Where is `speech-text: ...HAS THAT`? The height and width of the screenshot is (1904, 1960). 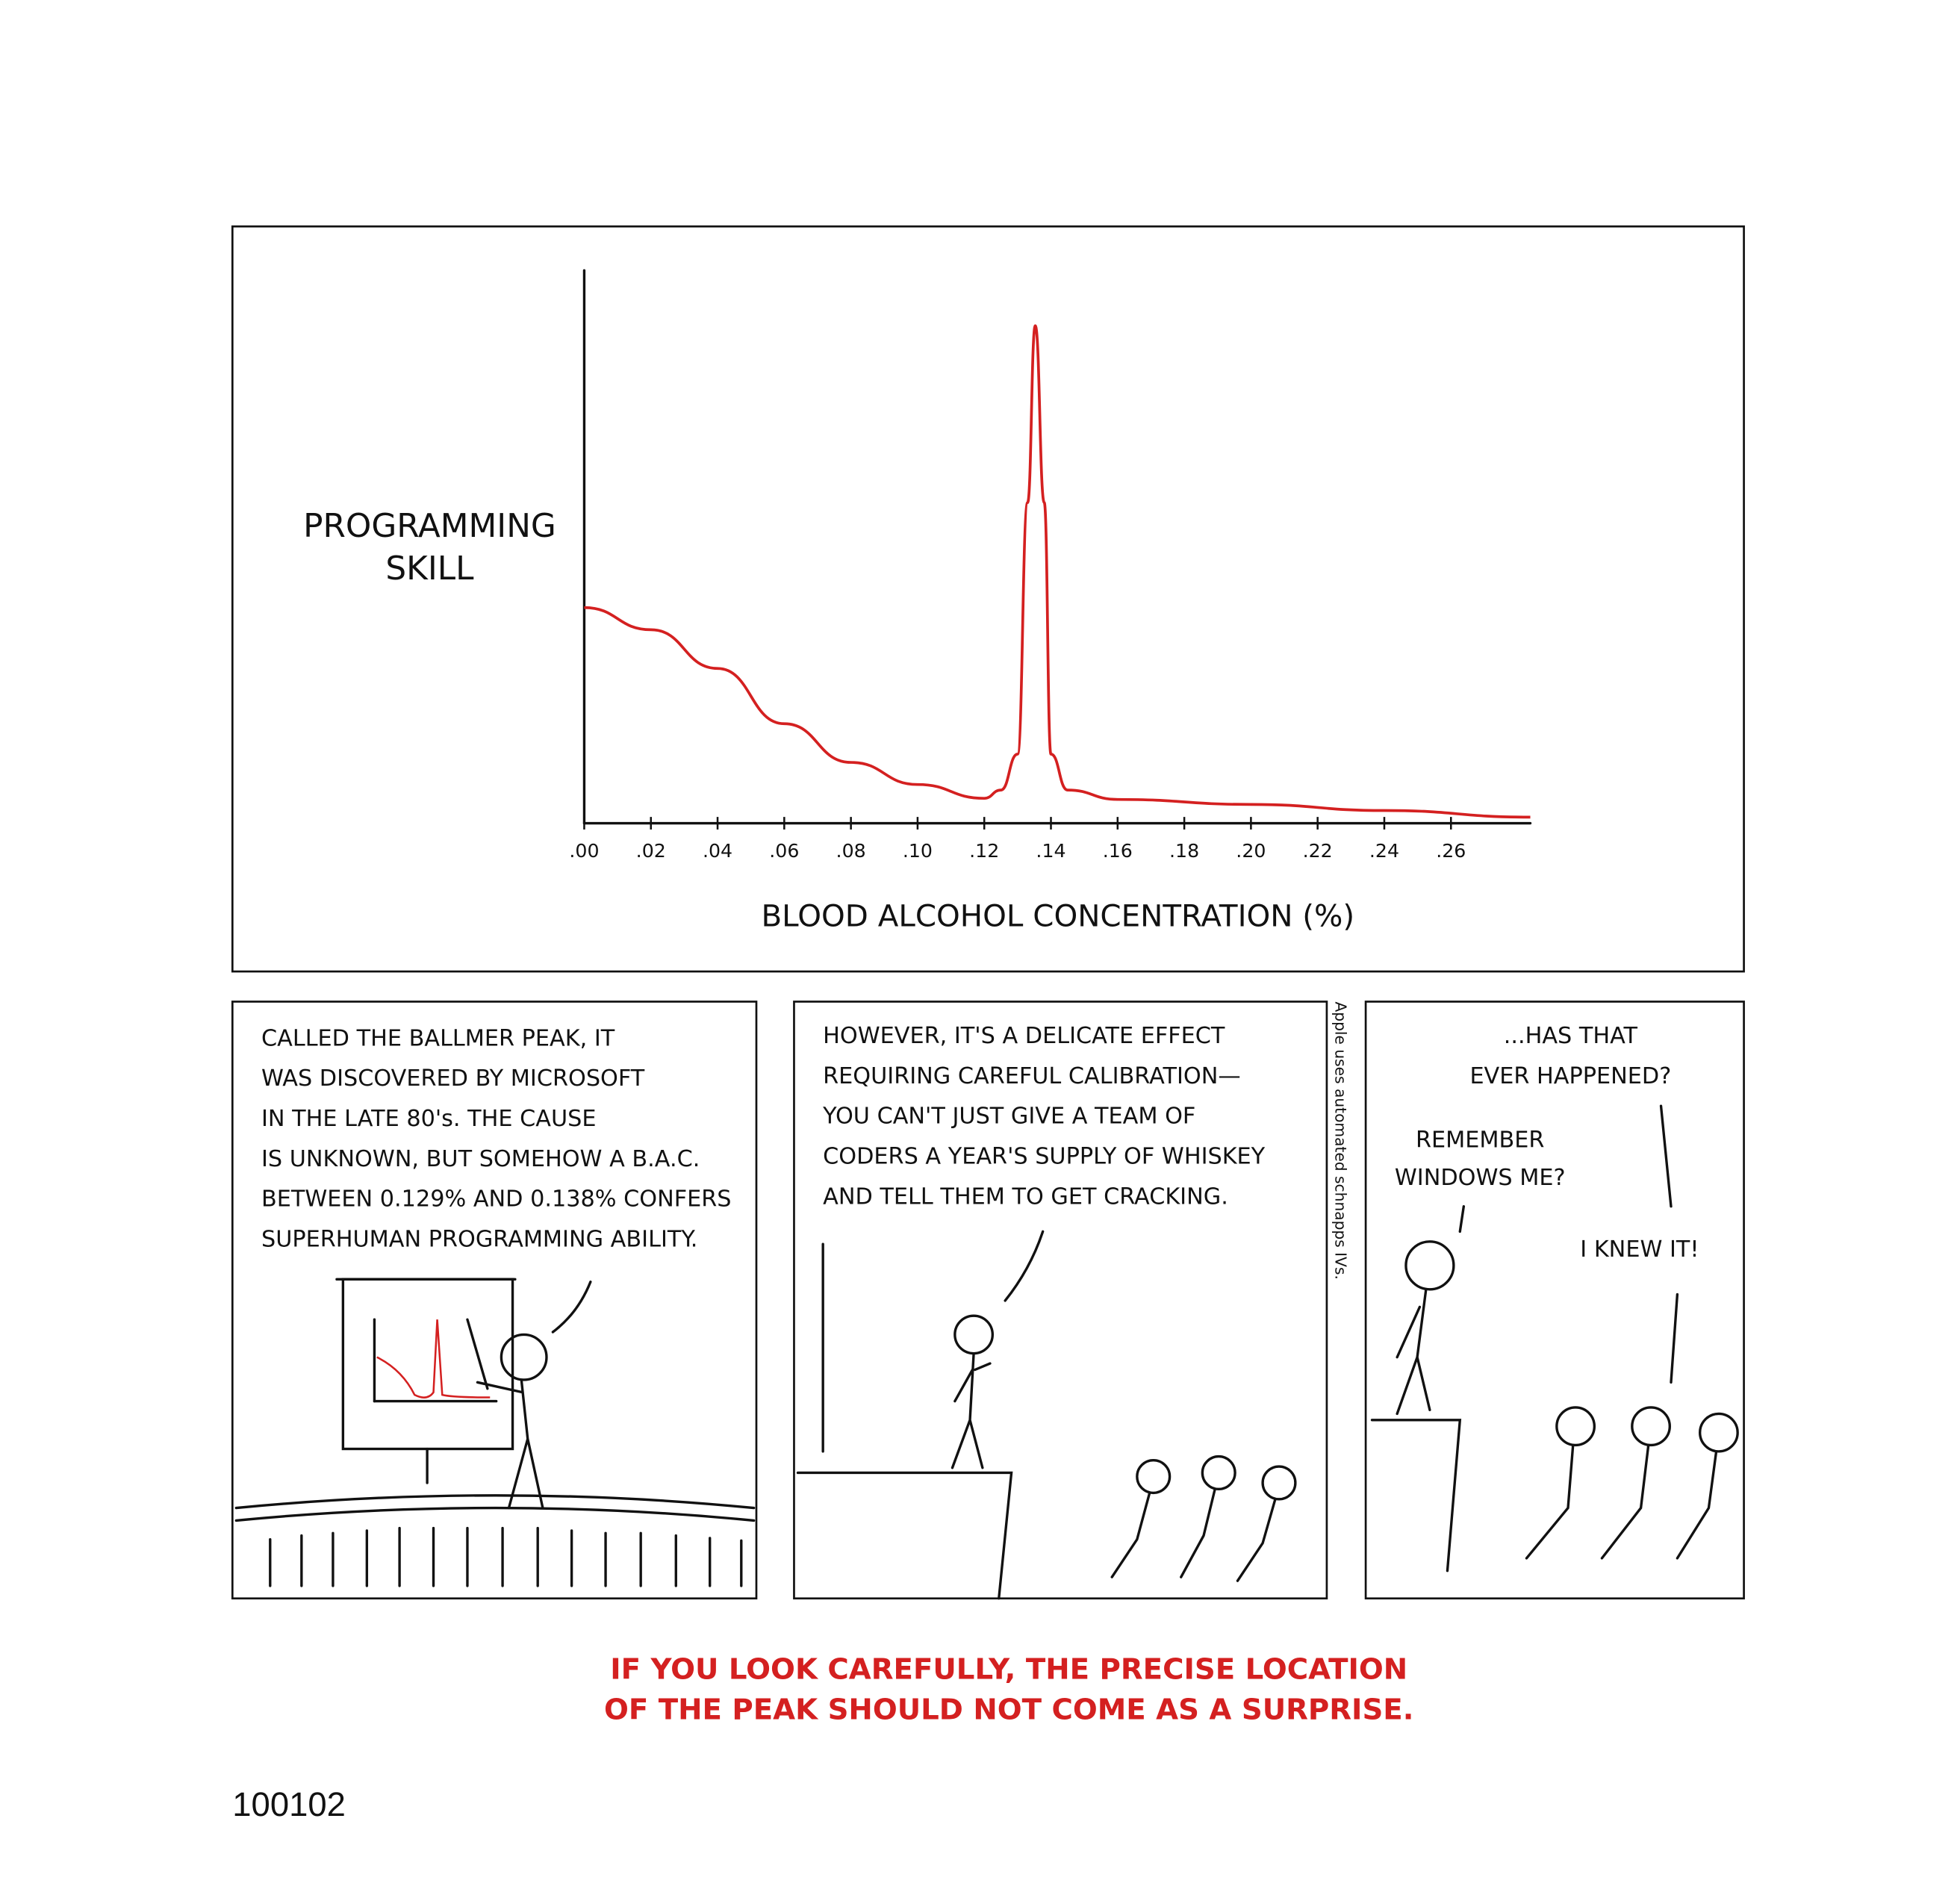 speech-text: ...HAS THAT is located at coordinates (1571, 1036).